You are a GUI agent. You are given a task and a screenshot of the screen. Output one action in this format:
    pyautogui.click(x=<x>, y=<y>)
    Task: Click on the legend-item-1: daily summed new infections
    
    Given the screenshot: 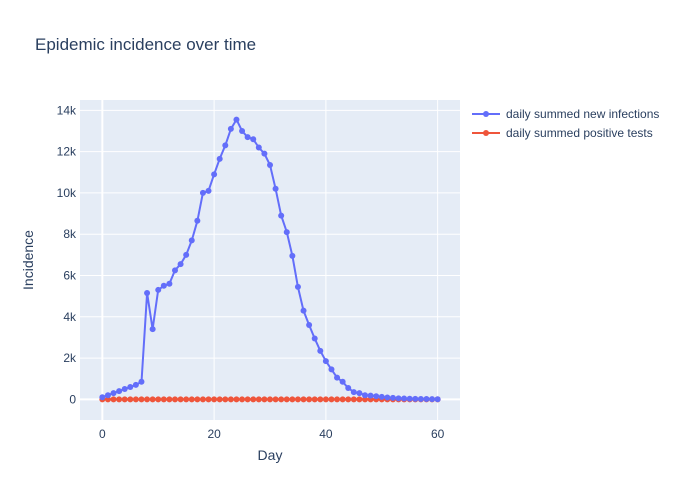 What is the action you would take?
    pyautogui.click(x=565, y=114)
    